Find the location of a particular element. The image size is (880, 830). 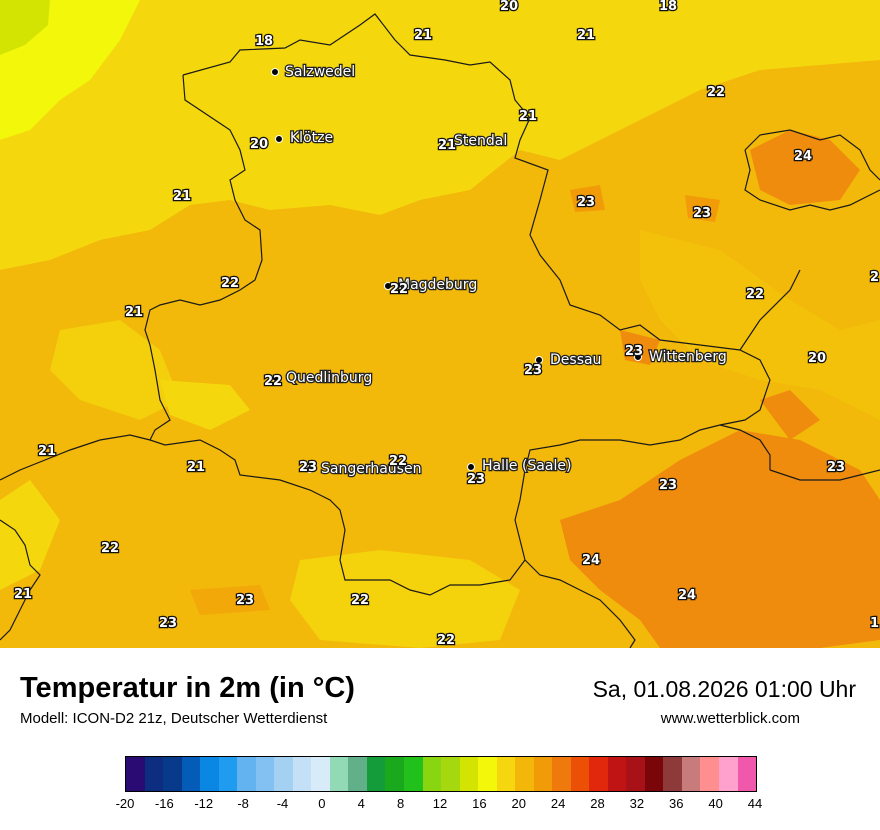

color-scale-tick: 8 is located at coordinates (401, 803).